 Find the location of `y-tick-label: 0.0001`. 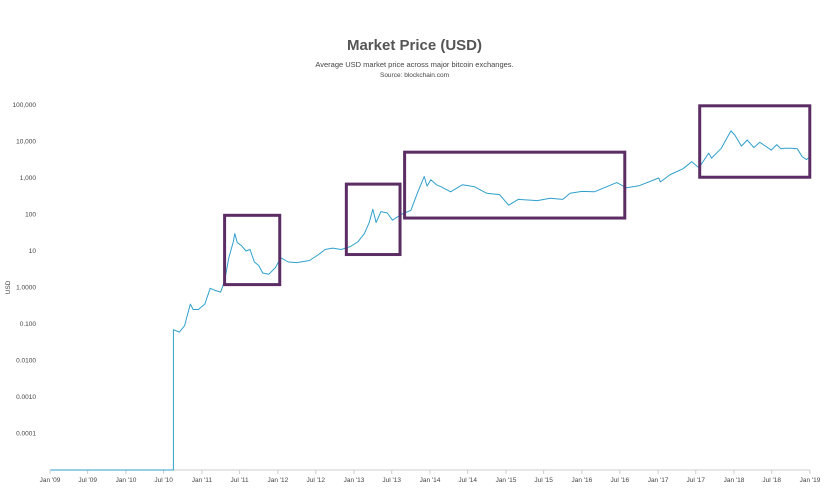

y-tick-label: 0.0001 is located at coordinates (26, 434).